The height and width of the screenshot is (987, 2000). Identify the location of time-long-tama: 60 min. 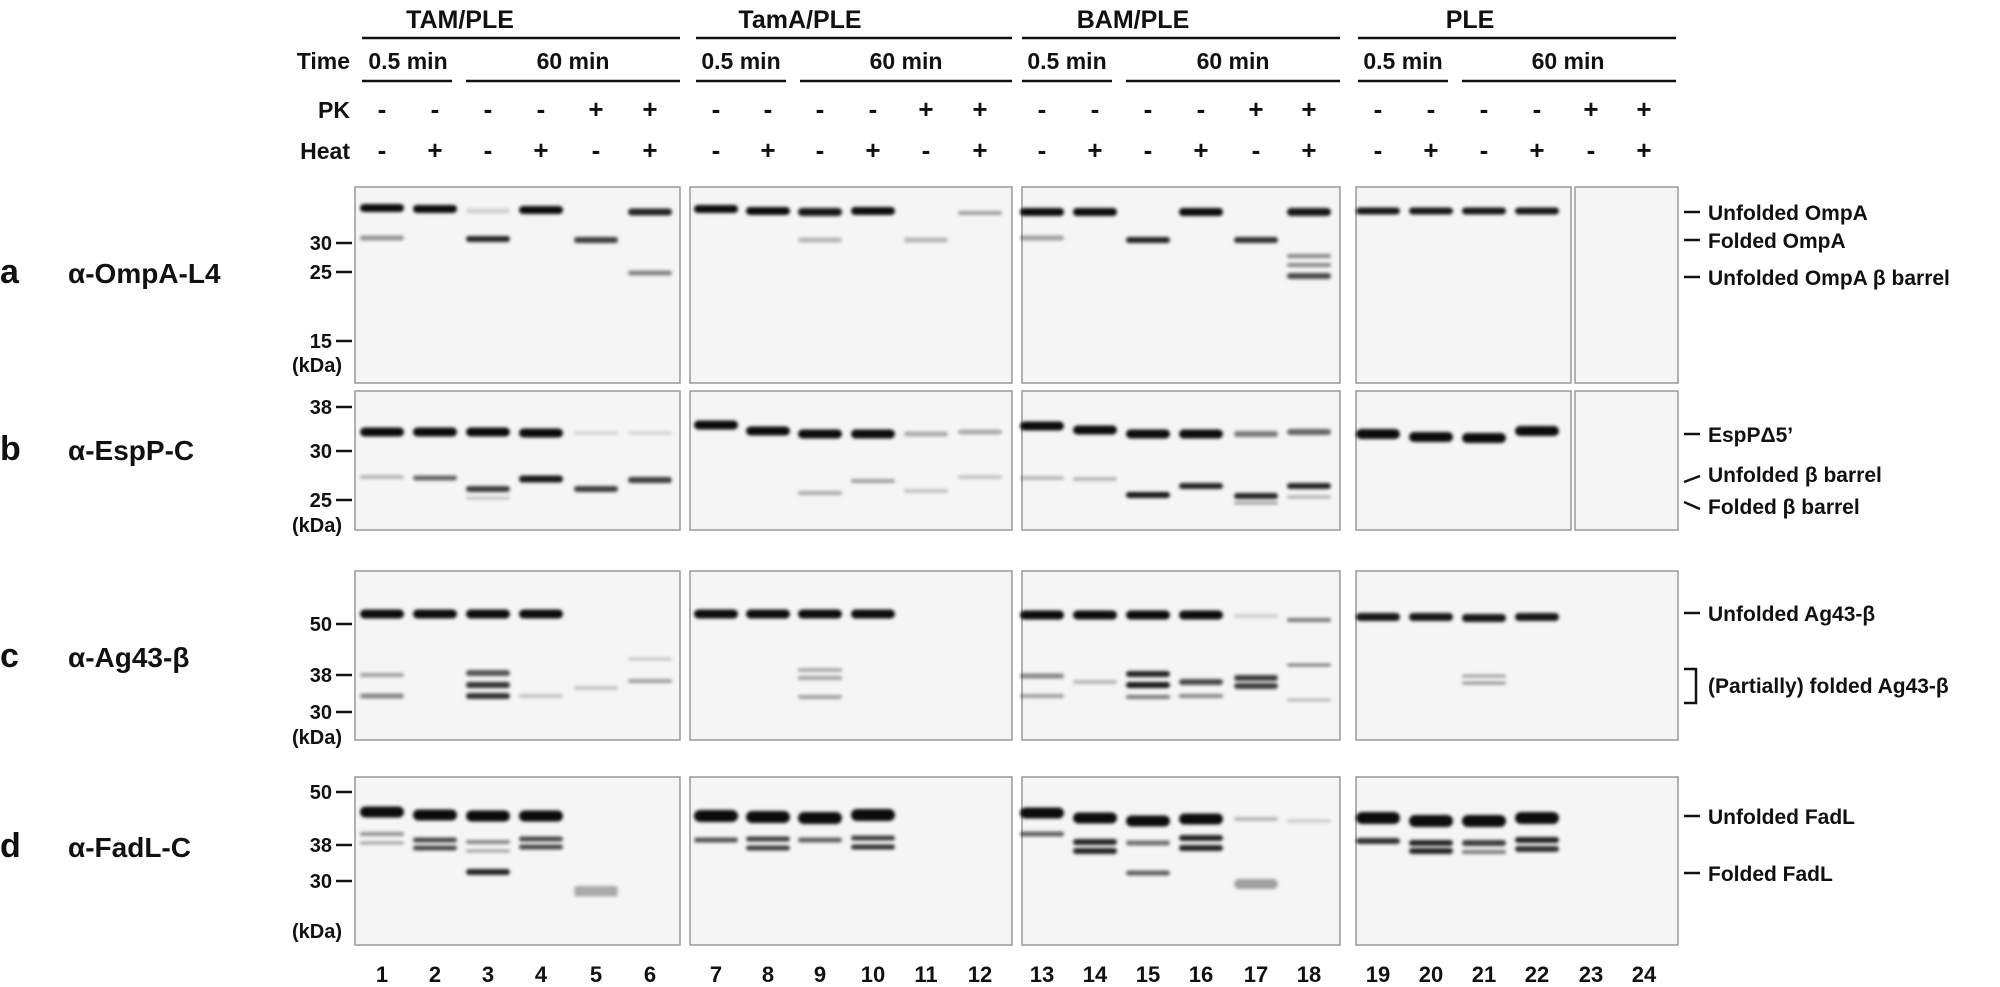
(906, 61).